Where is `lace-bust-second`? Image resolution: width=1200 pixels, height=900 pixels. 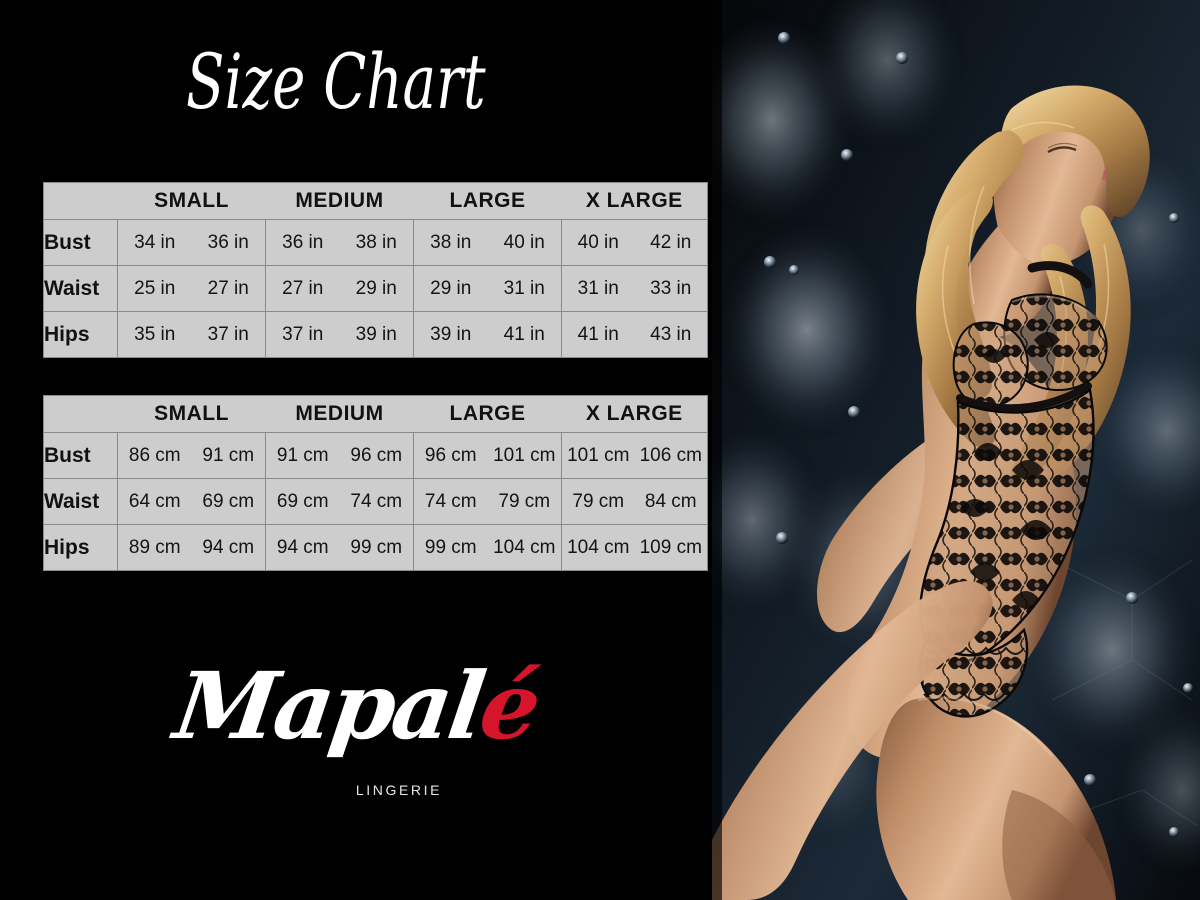
lace-bust-second is located at coordinates (990, 364).